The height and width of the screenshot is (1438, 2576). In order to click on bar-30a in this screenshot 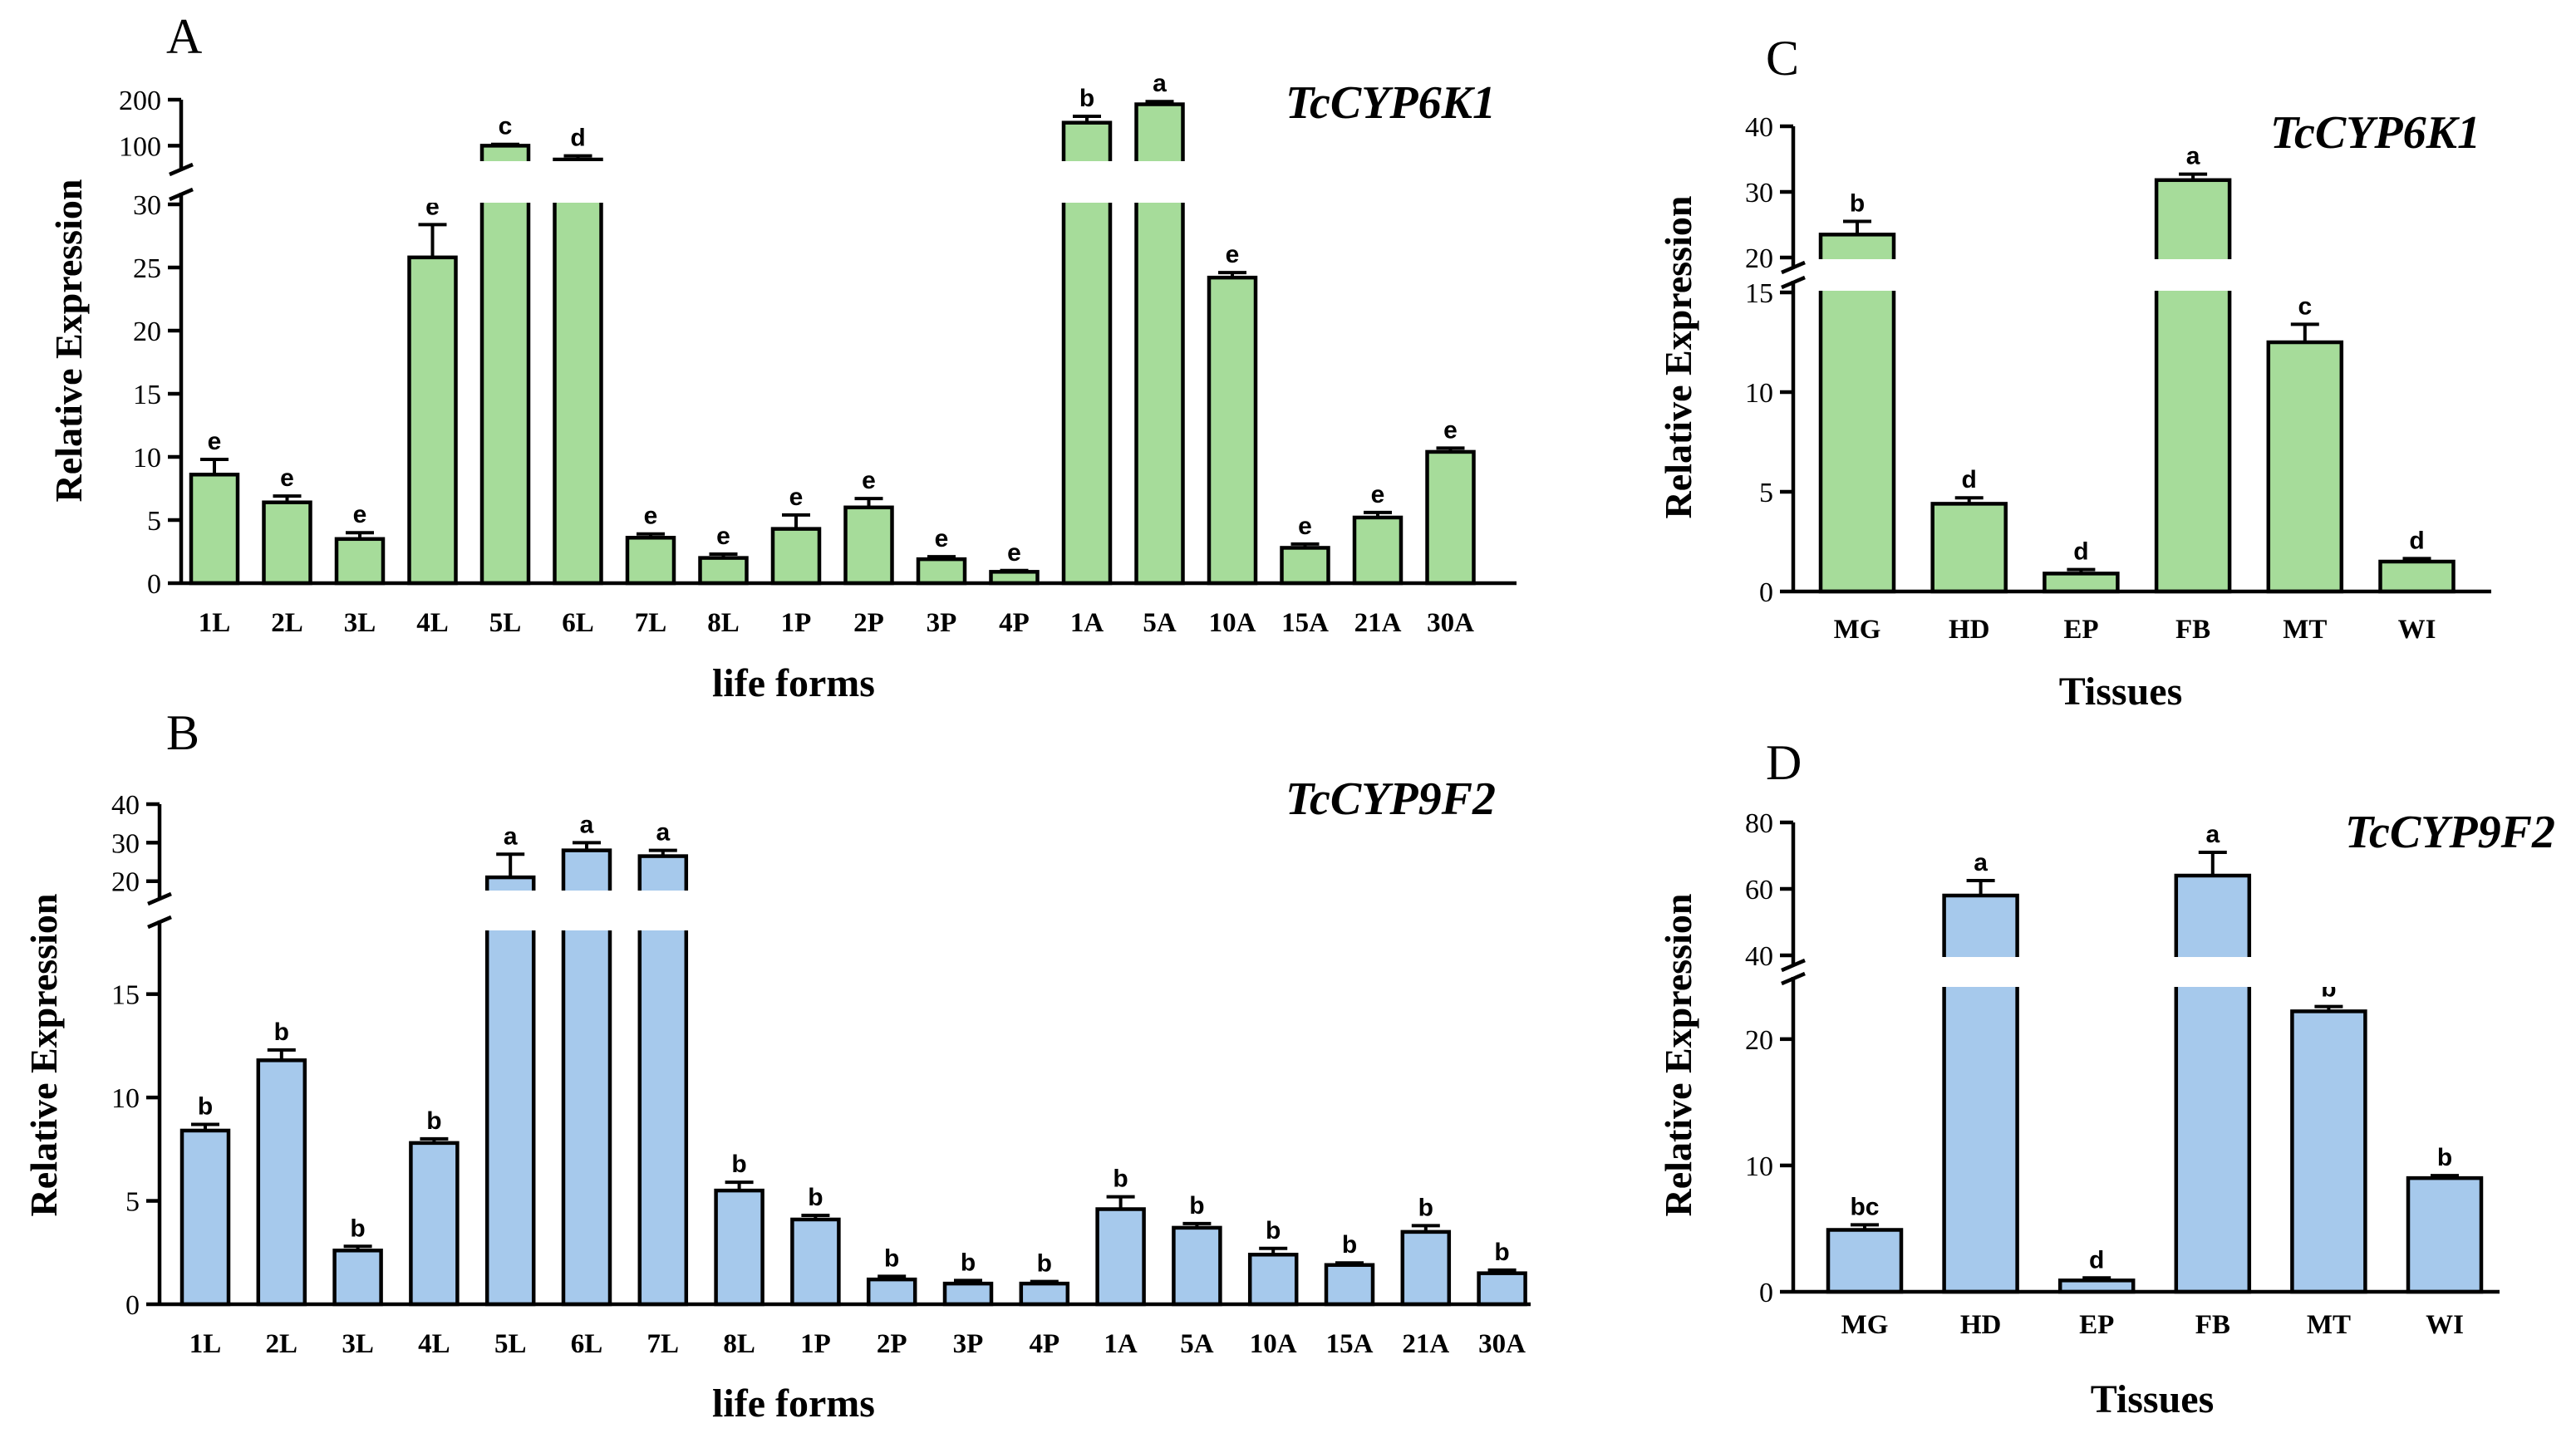, I will do `click(1502, 1289)`.